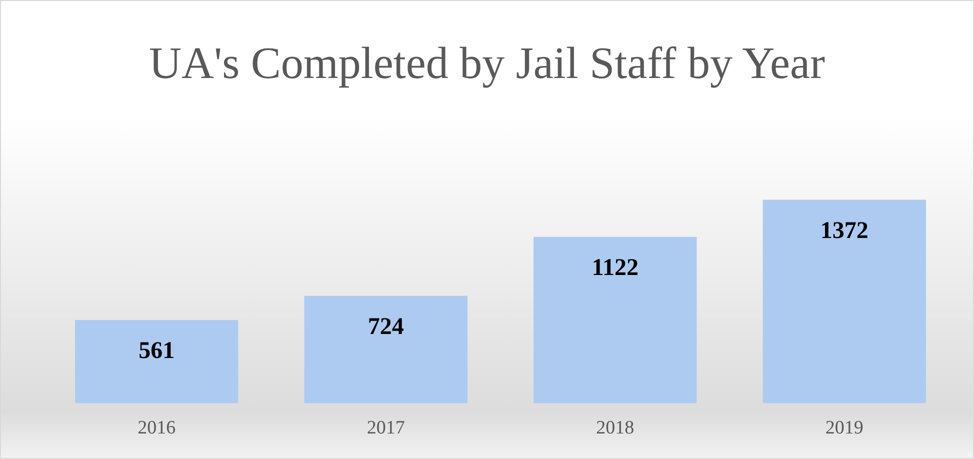 The height and width of the screenshot is (459, 974). Describe the element at coordinates (385, 428) in the screenshot. I see `x-tick-label: 2017` at that location.